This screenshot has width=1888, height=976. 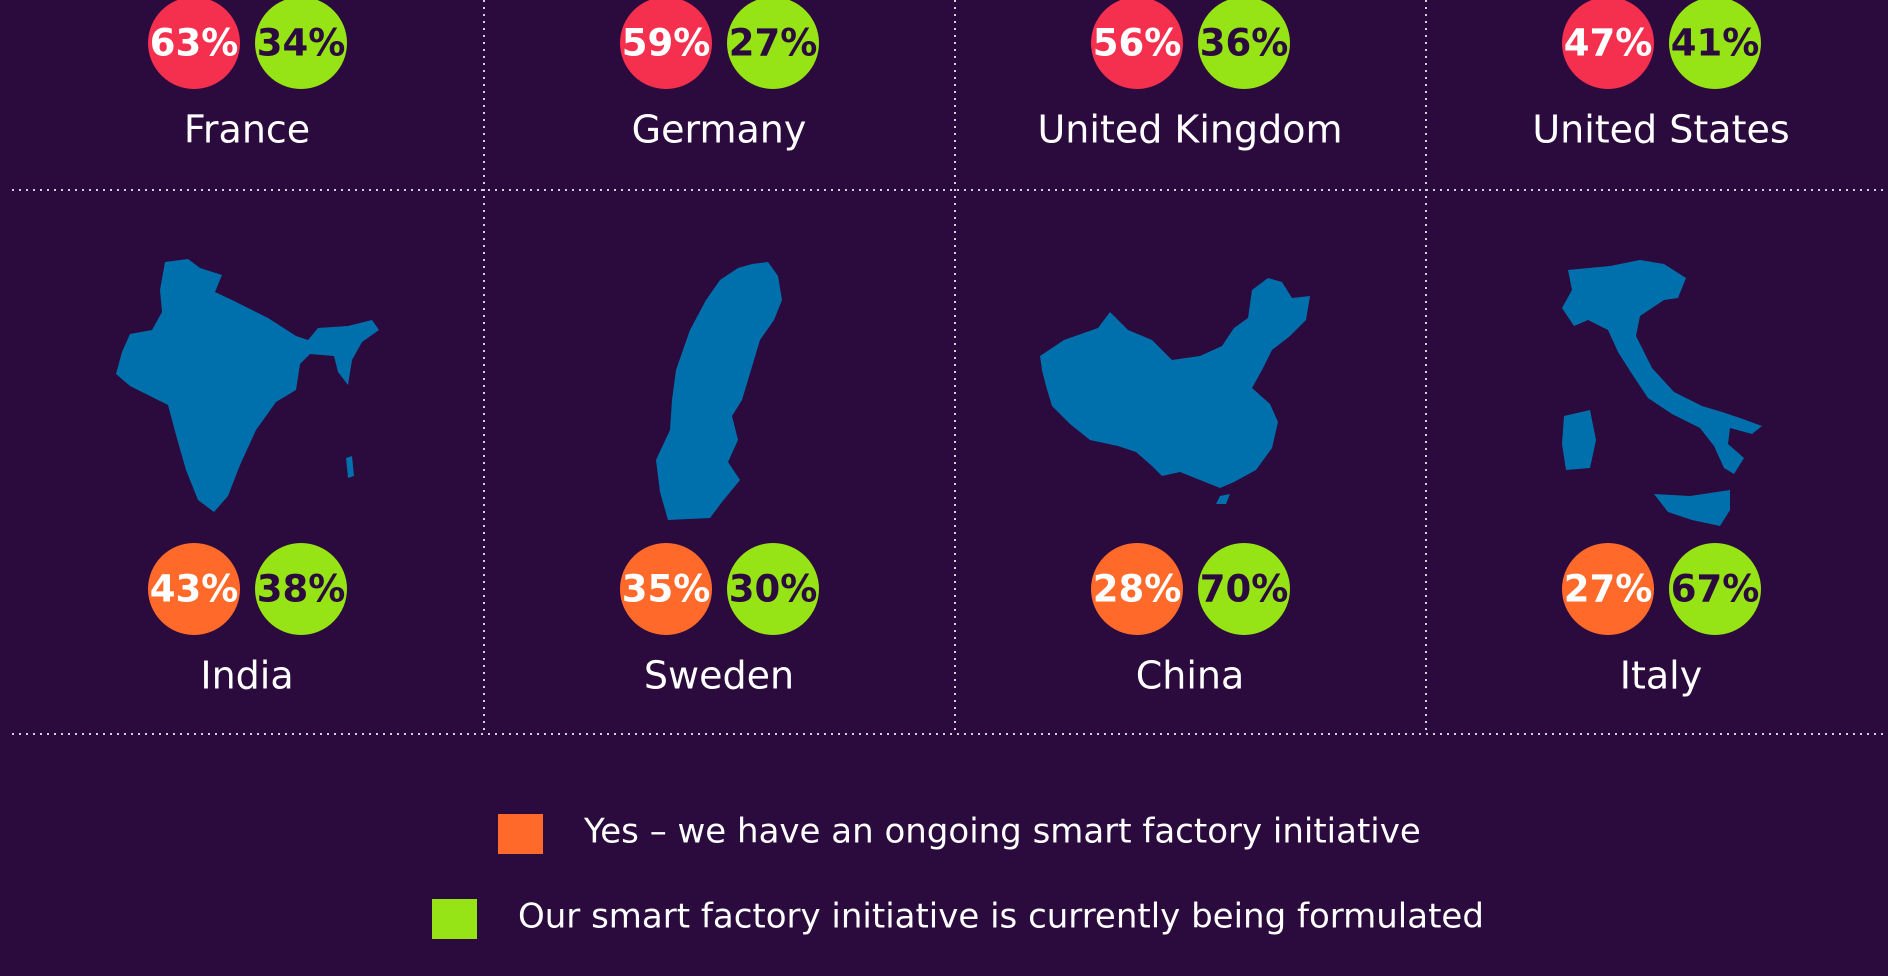 What do you see at coordinates (1661, 620) in the screenshot?
I see `country-cell: 27% 67% Italy` at bounding box center [1661, 620].